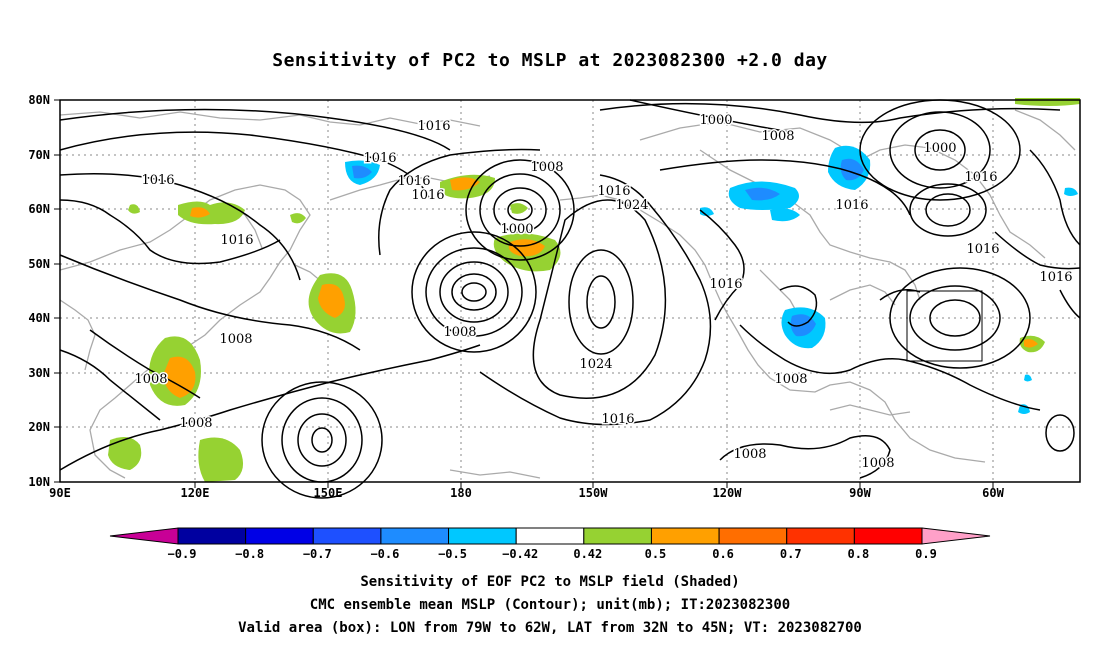 The height and width of the screenshot is (650, 1100). Describe the element at coordinates (452, 554) in the screenshot. I see `colorbar-tick-label: −0.5` at that location.